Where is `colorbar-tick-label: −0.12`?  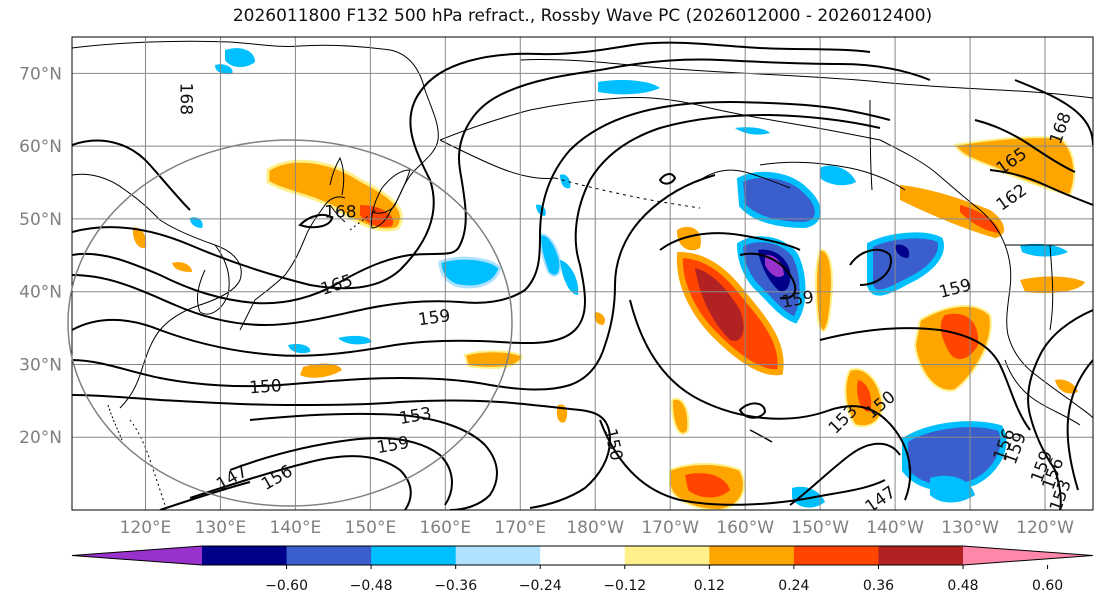
colorbar-tick-label: −0.12 is located at coordinates (624, 586).